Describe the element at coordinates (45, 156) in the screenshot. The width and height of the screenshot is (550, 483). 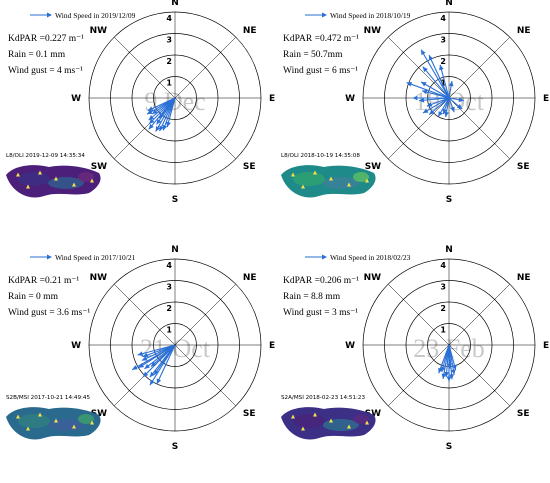
I see `image-label: L8/OLI 2019-12-09 14:35:34` at that location.